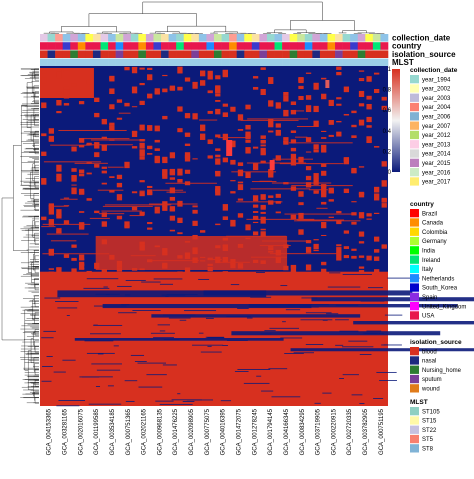 The height and width of the screenshot is (479, 474). I want to click on color-scale-tick: 0.8, so click(387, 91).